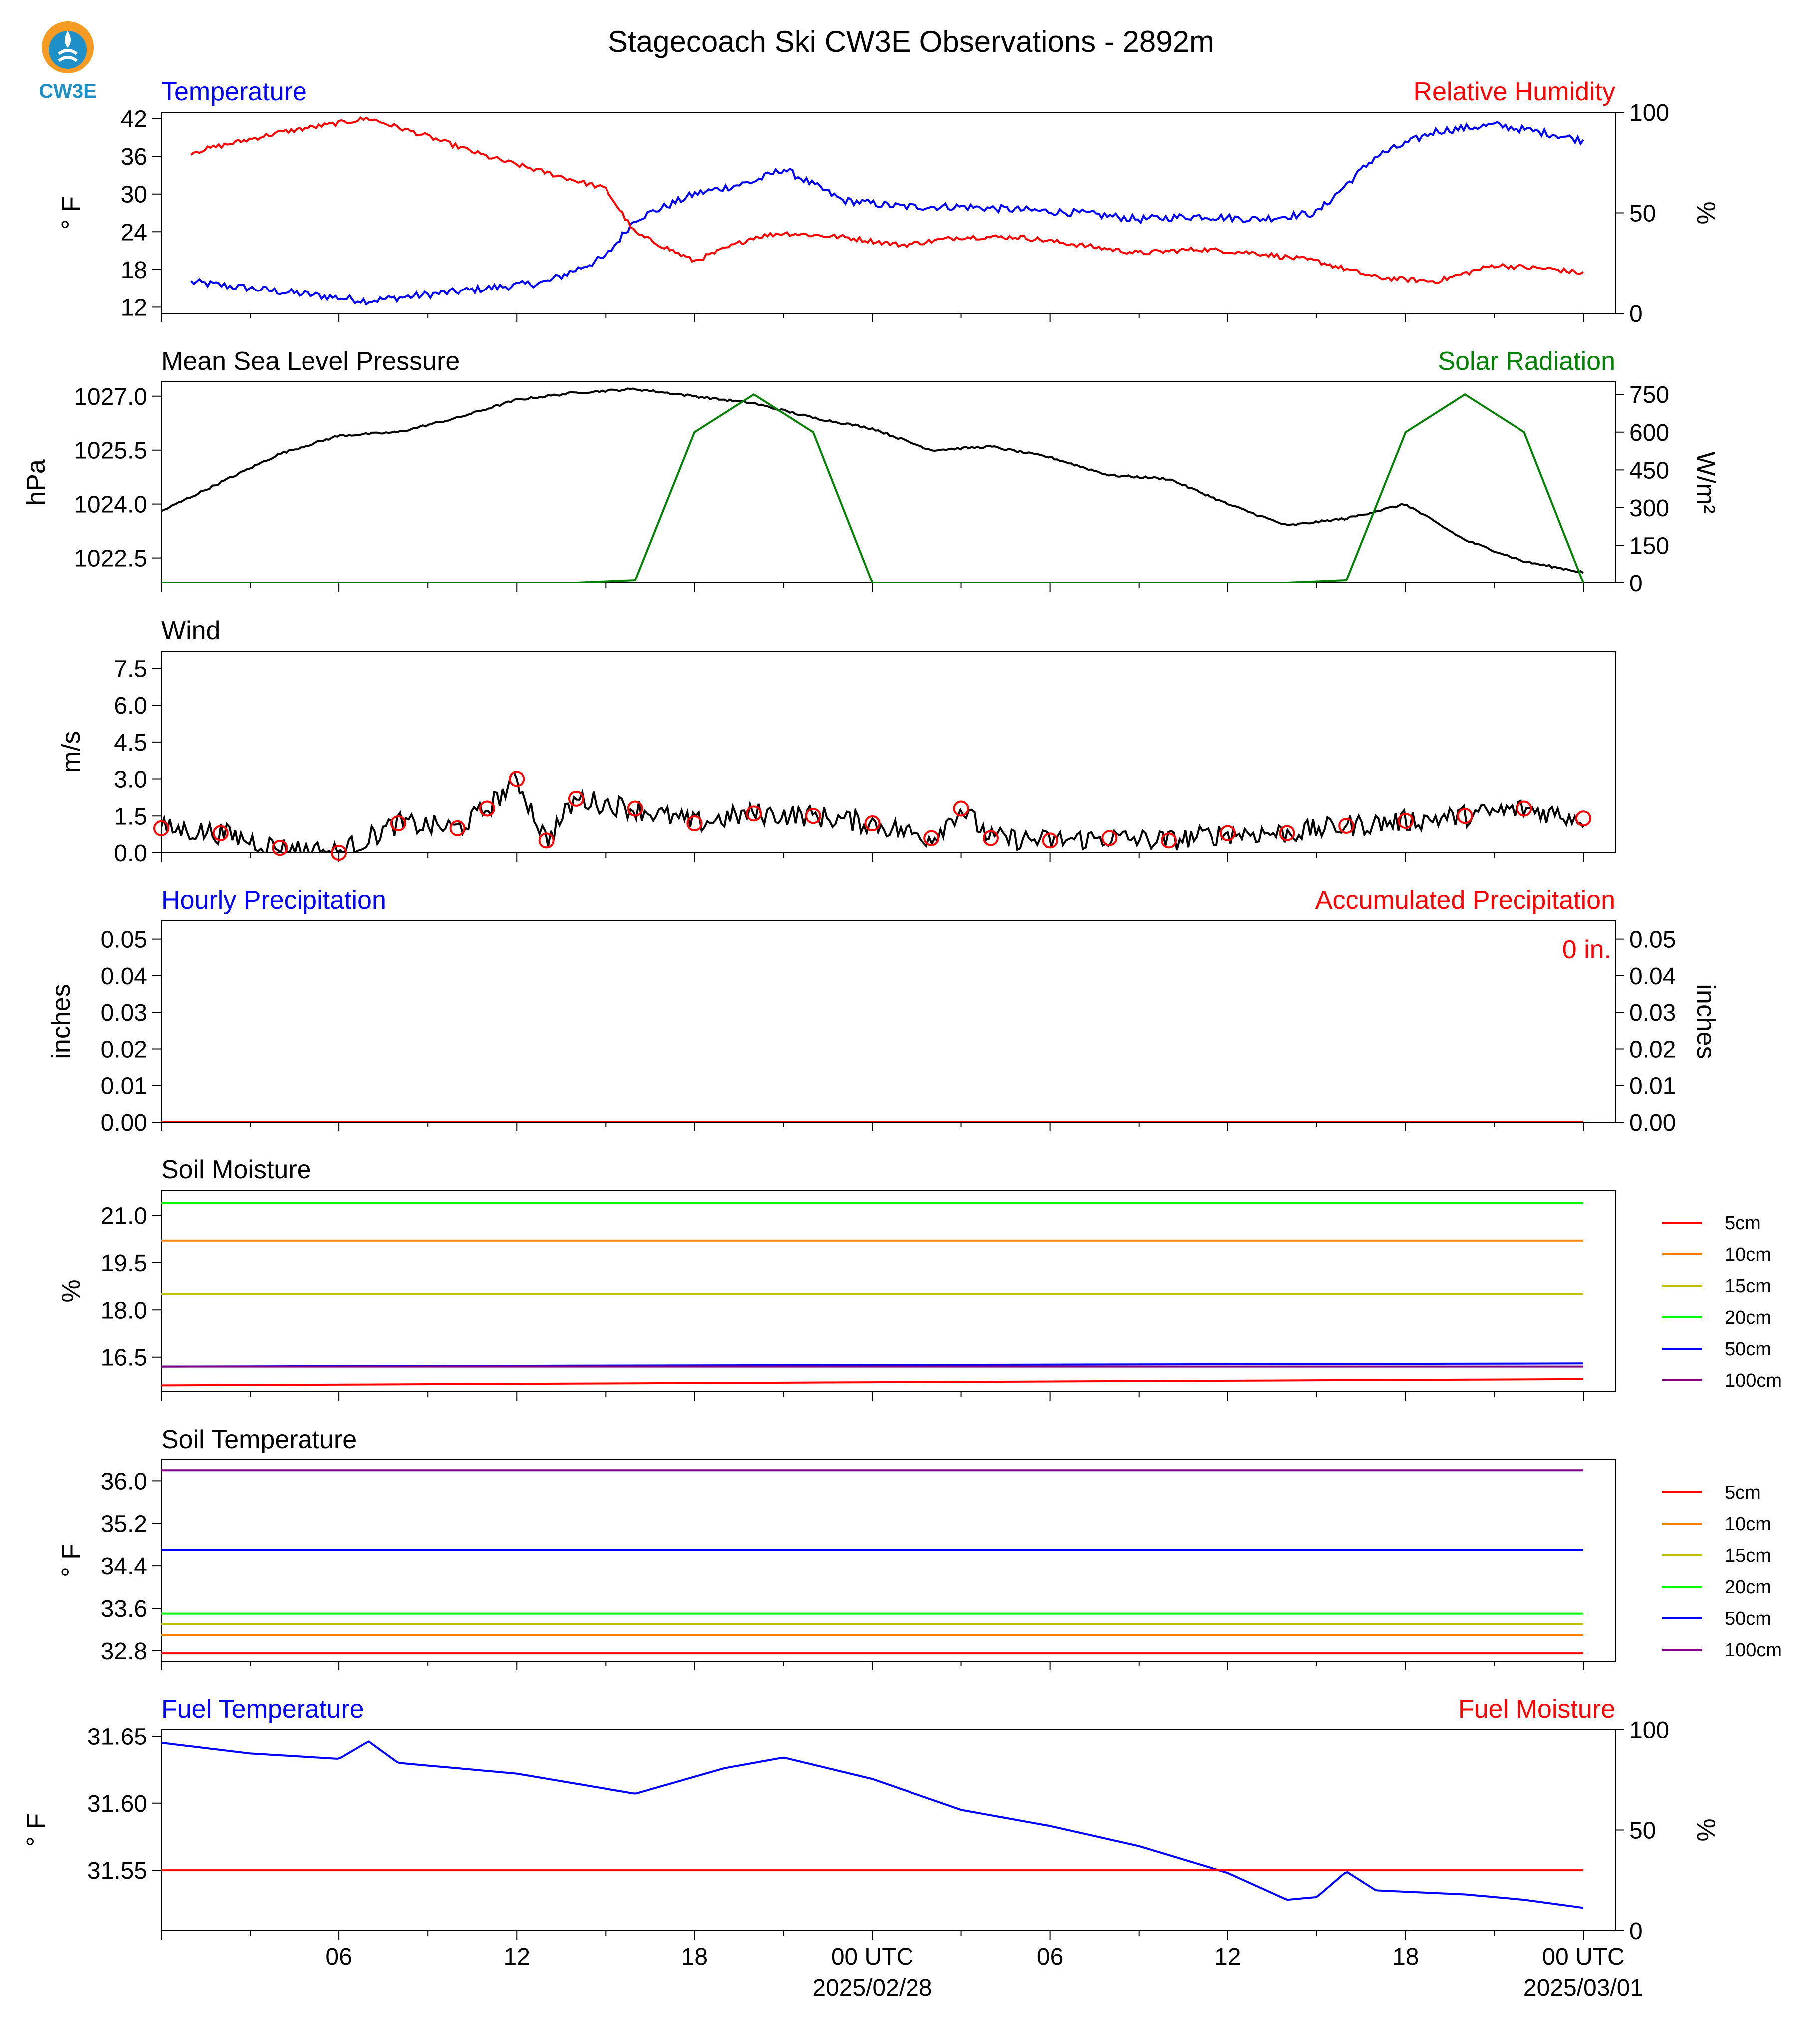 This screenshot has width=1820, height=2028. I want to click on ytick-label-left: 32.8, so click(124, 1651).